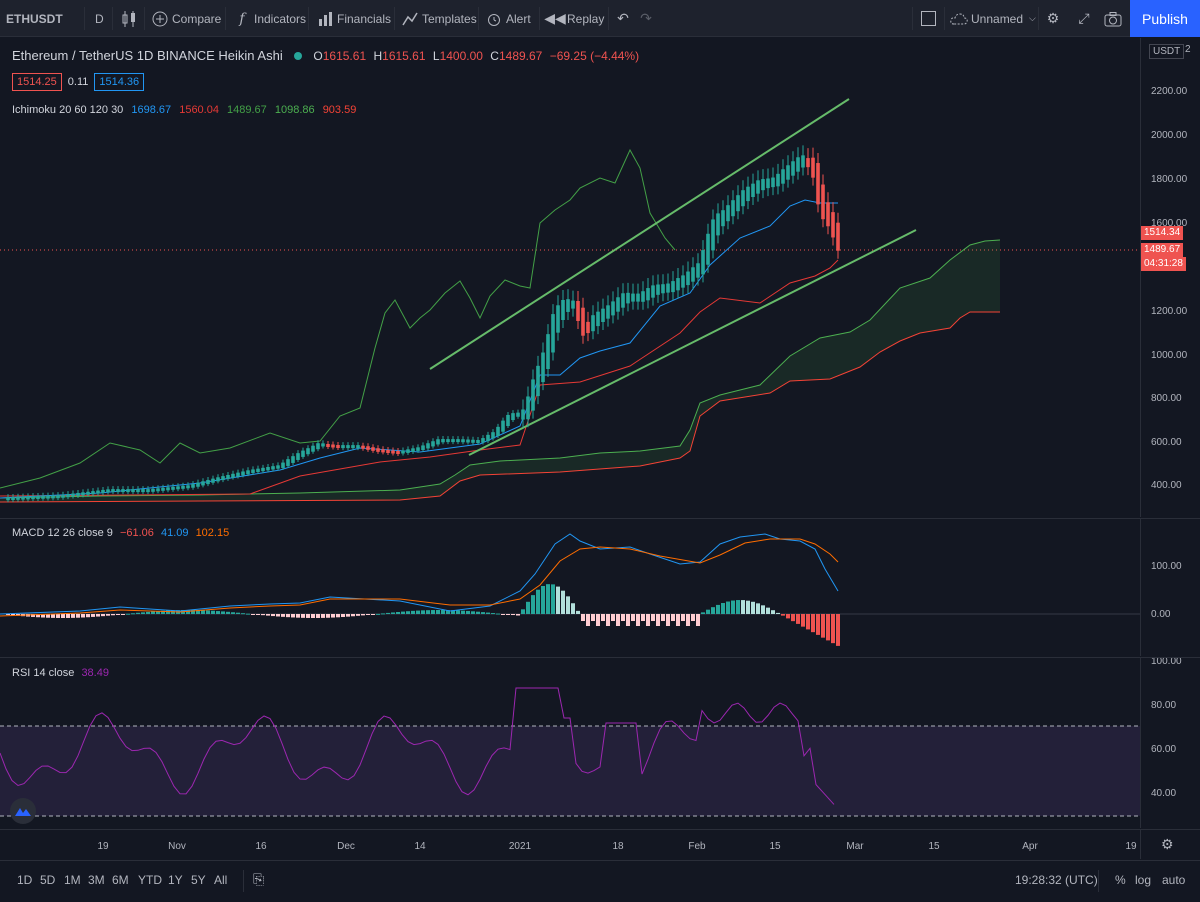  What do you see at coordinates (1056, 880) in the screenshot?
I see `clock-label: 19:28:32 (UTC)` at bounding box center [1056, 880].